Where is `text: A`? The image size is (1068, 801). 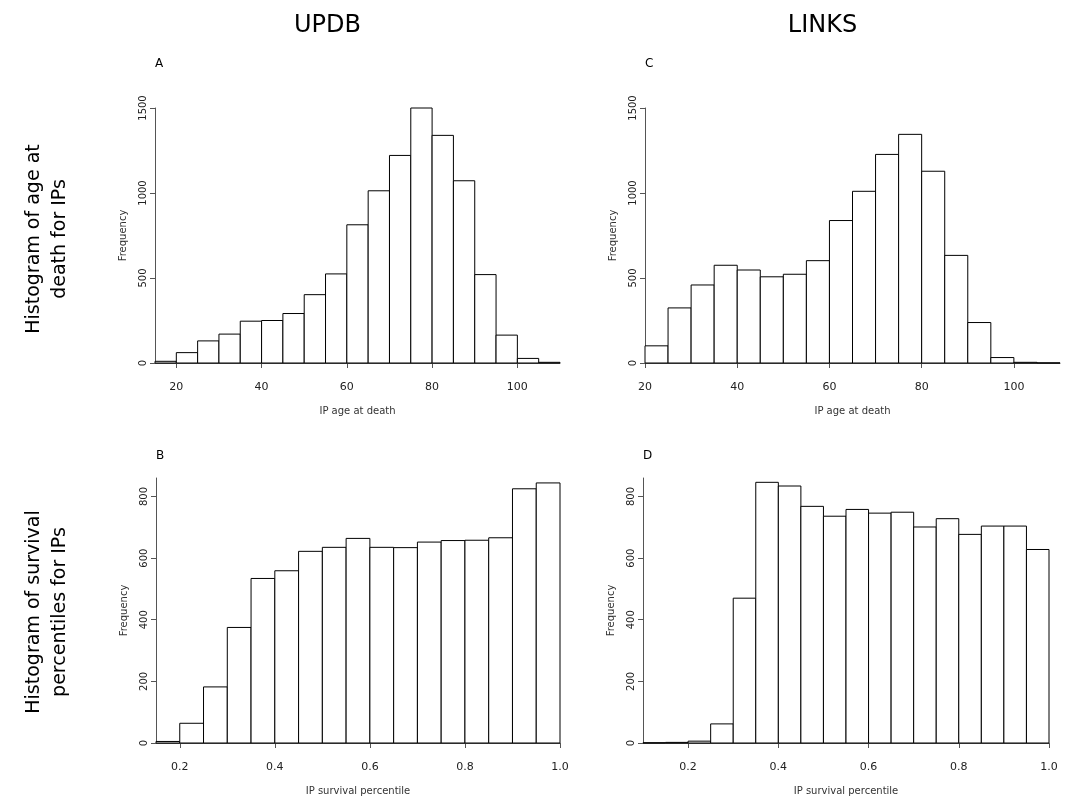
text: A is located at coordinates (159, 63).